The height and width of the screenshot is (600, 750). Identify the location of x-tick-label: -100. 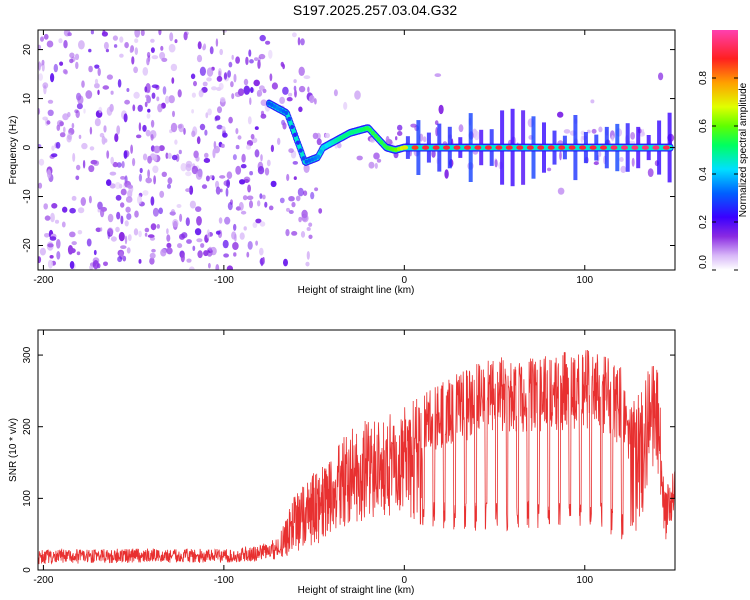
(224, 280).